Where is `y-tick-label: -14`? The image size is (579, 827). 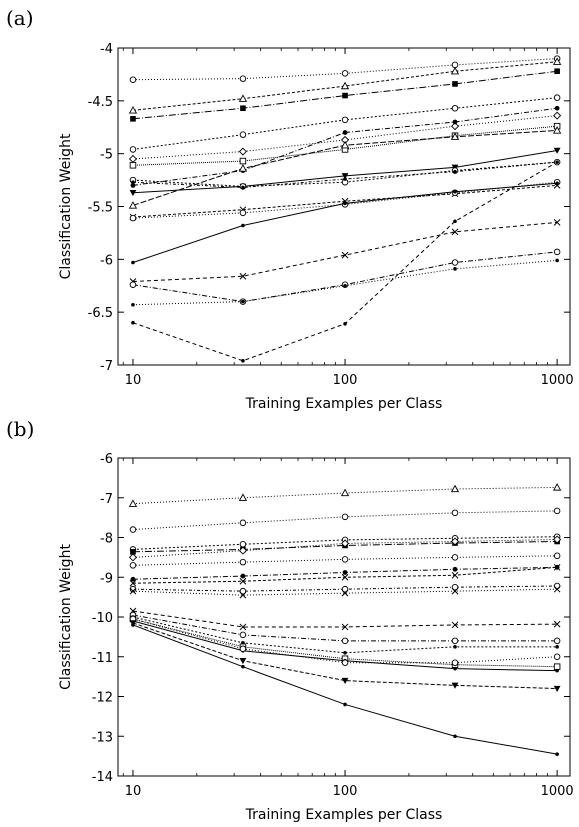 y-tick-label: -14 is located at coordinates (102, 777).